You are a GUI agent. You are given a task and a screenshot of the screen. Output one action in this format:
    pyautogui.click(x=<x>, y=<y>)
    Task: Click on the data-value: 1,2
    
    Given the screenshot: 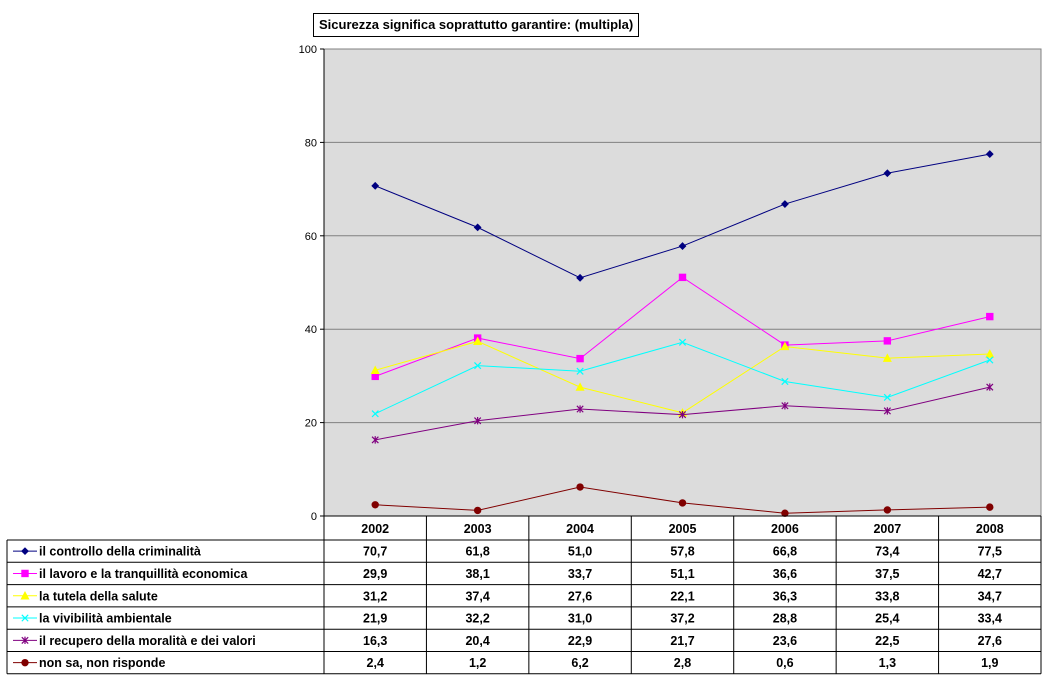 What is the action you would take?
    pyautogui.click(x=477, y=663)
    